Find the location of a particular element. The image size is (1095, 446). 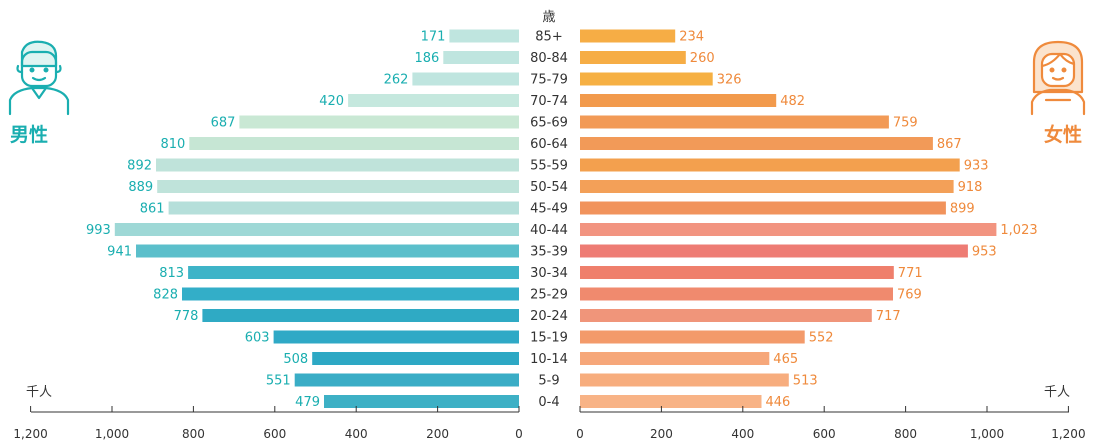

age-group-label: 40-44 is located at coordinates (549, 230).